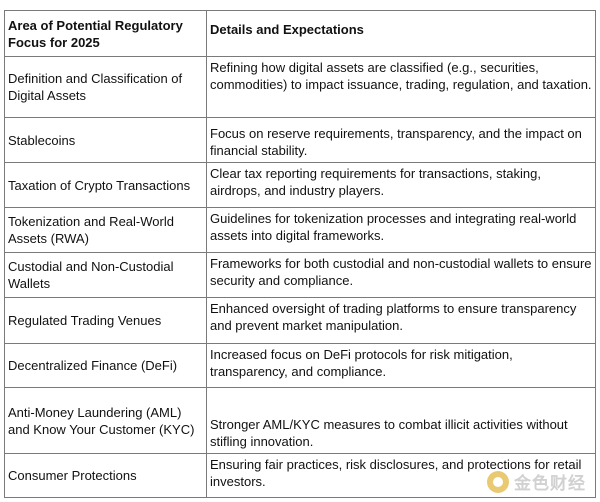 The width and height of the screenshot is (600, 502). I want to click on row-area: Taxation of Crypto Transactions, so click(105, 185).